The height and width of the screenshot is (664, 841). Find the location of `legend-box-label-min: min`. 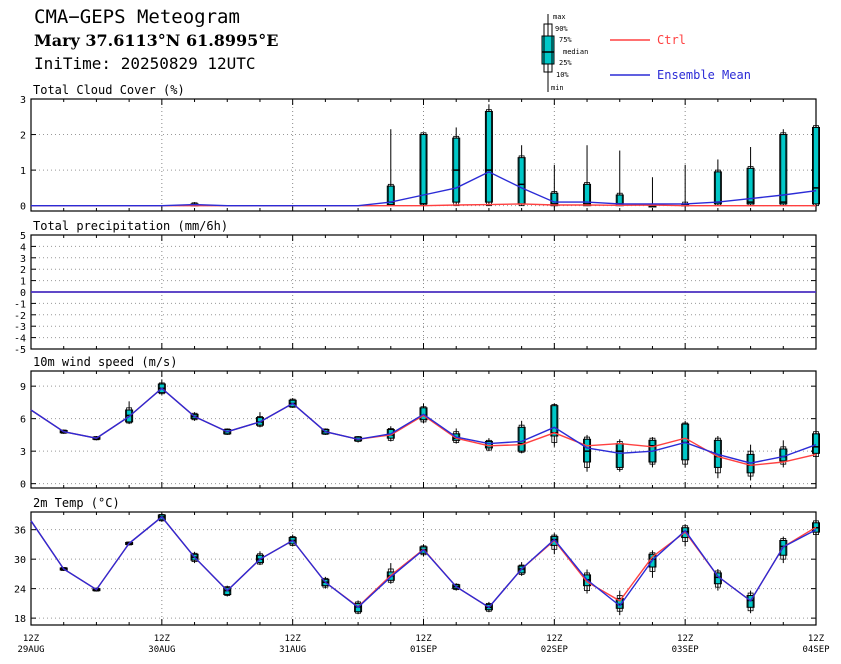

legend-box-label-min: min is located at coordinates (557, 88).